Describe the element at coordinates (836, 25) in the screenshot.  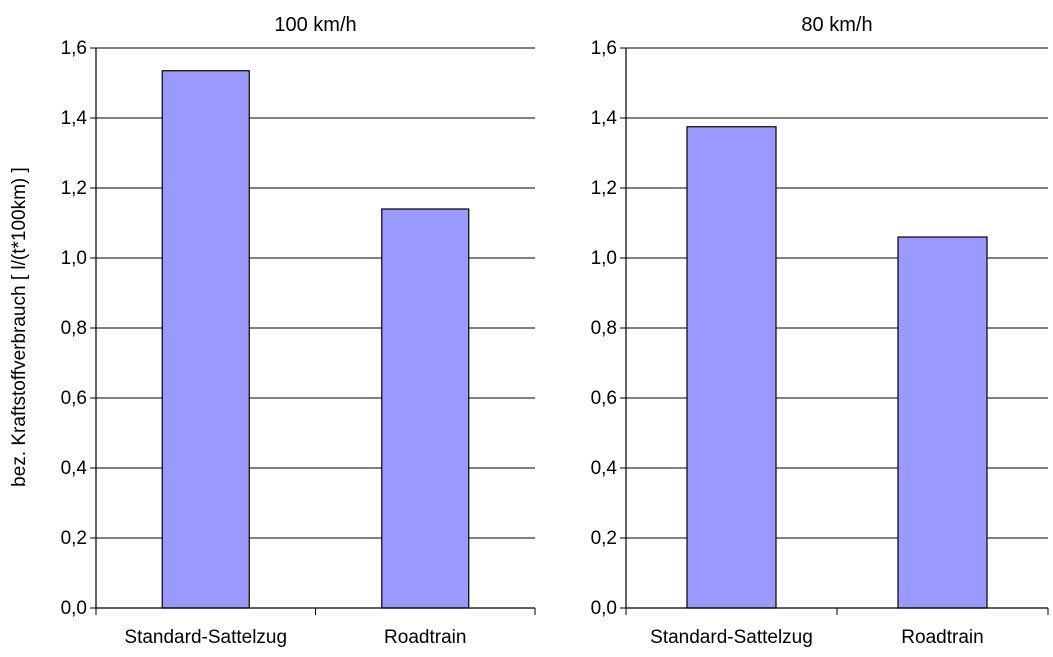
I see `chart-title: 80 km/h` at that location.